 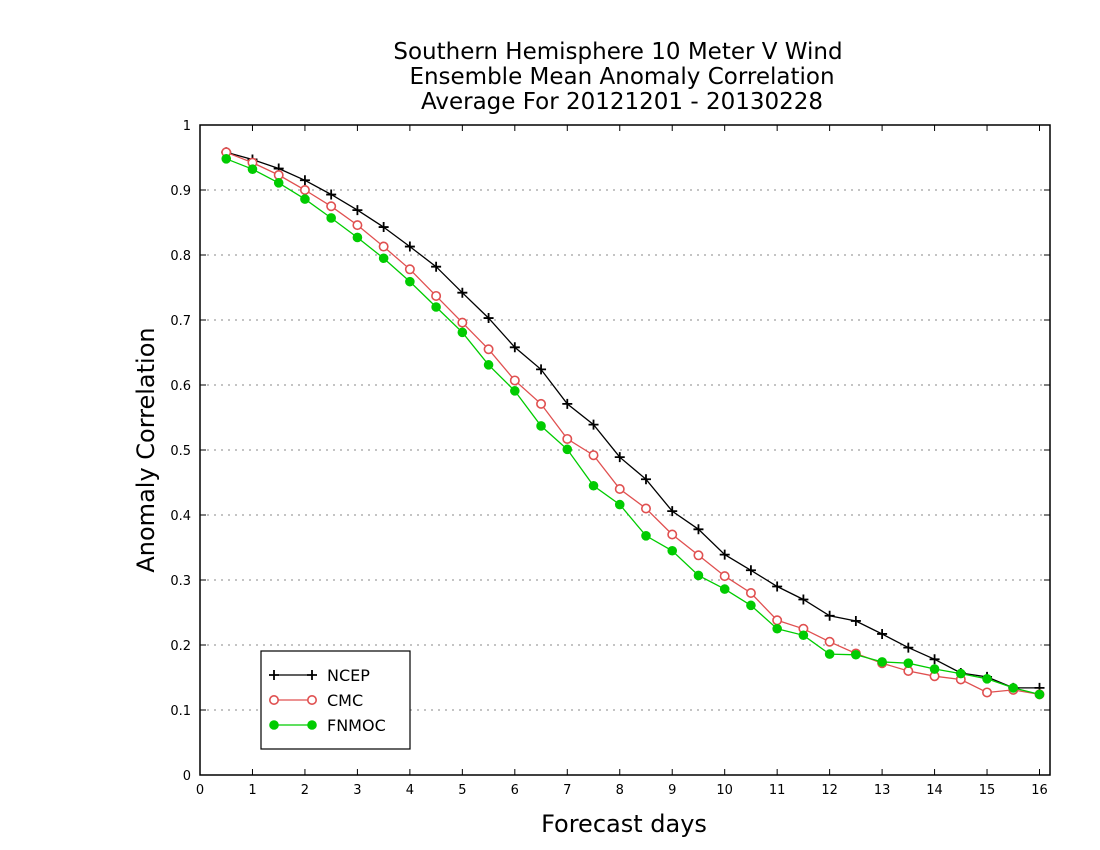 I want to click on y-tick-label: 0.5, so click(x=180, y=451).